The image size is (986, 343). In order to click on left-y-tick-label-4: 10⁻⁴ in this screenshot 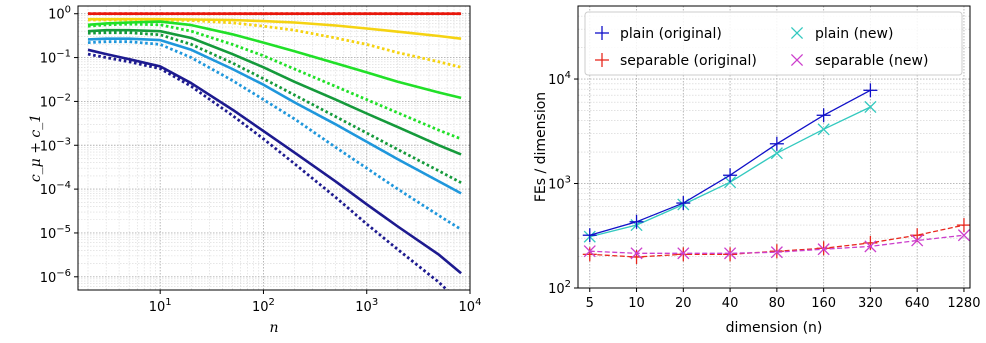, I will do `click(55, 189)`.